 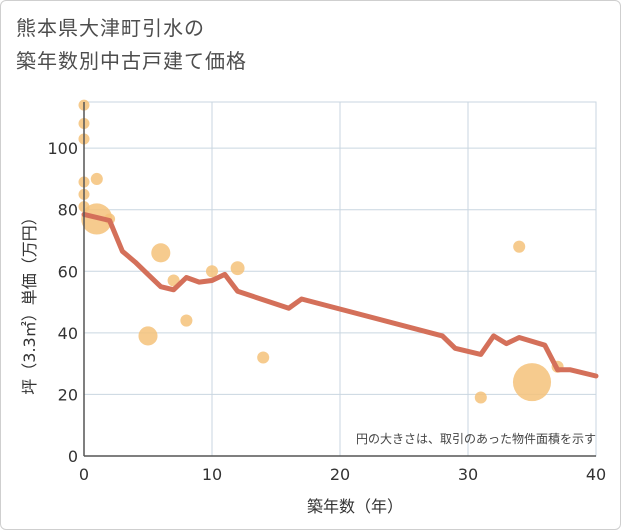 I want to click on y-tick-label: 60, so click(x=68, y=271).